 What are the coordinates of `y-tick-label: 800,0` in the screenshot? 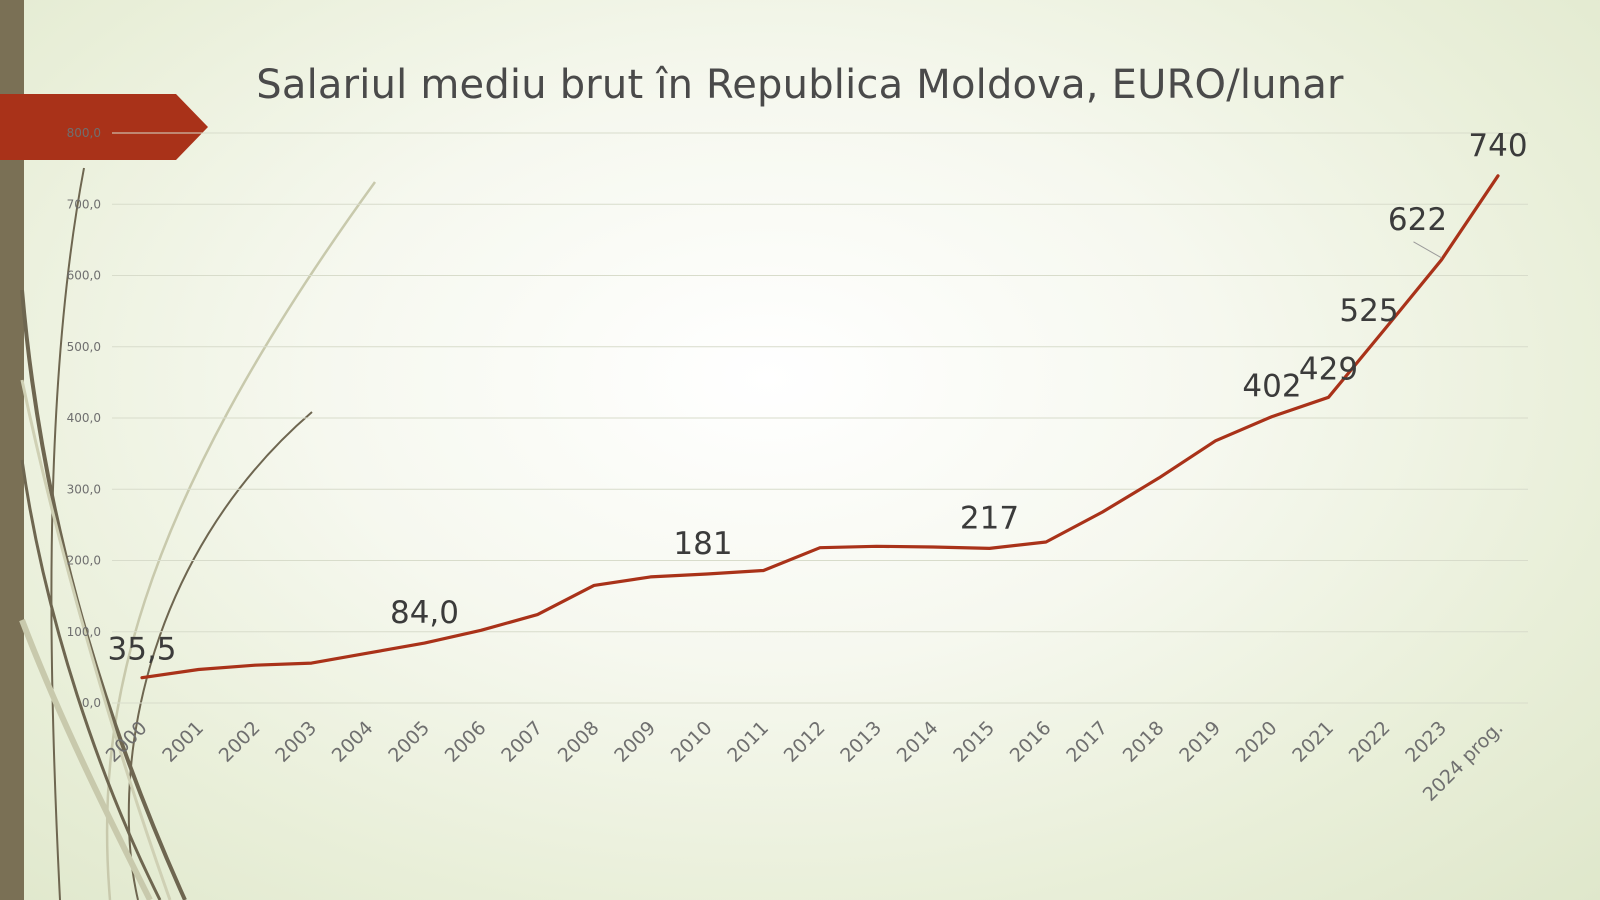 It's located at (84, 133).